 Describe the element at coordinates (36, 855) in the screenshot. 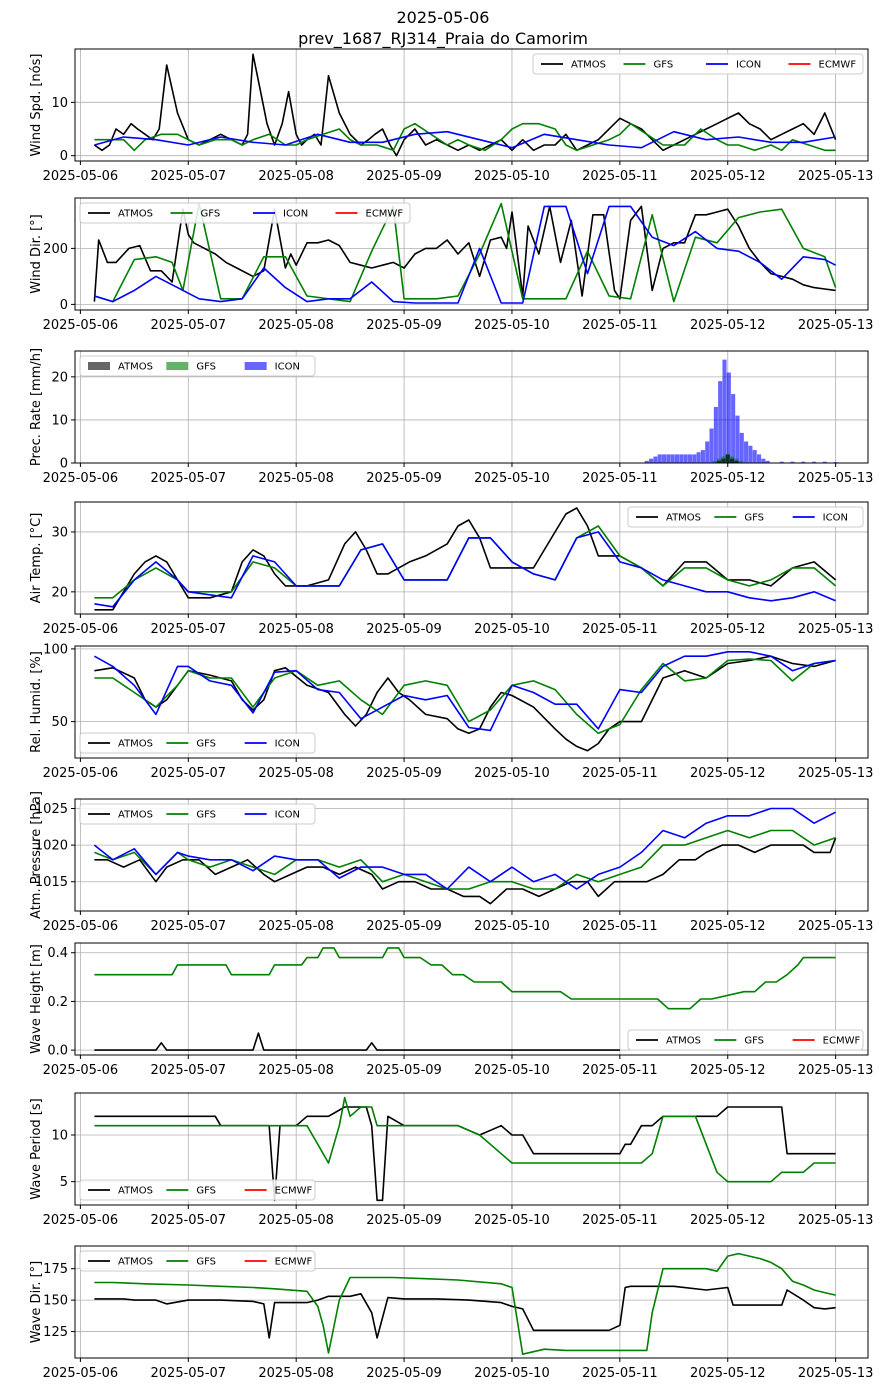

I see `y-axis-label: Atm. Pressure [hPa]` at that location.